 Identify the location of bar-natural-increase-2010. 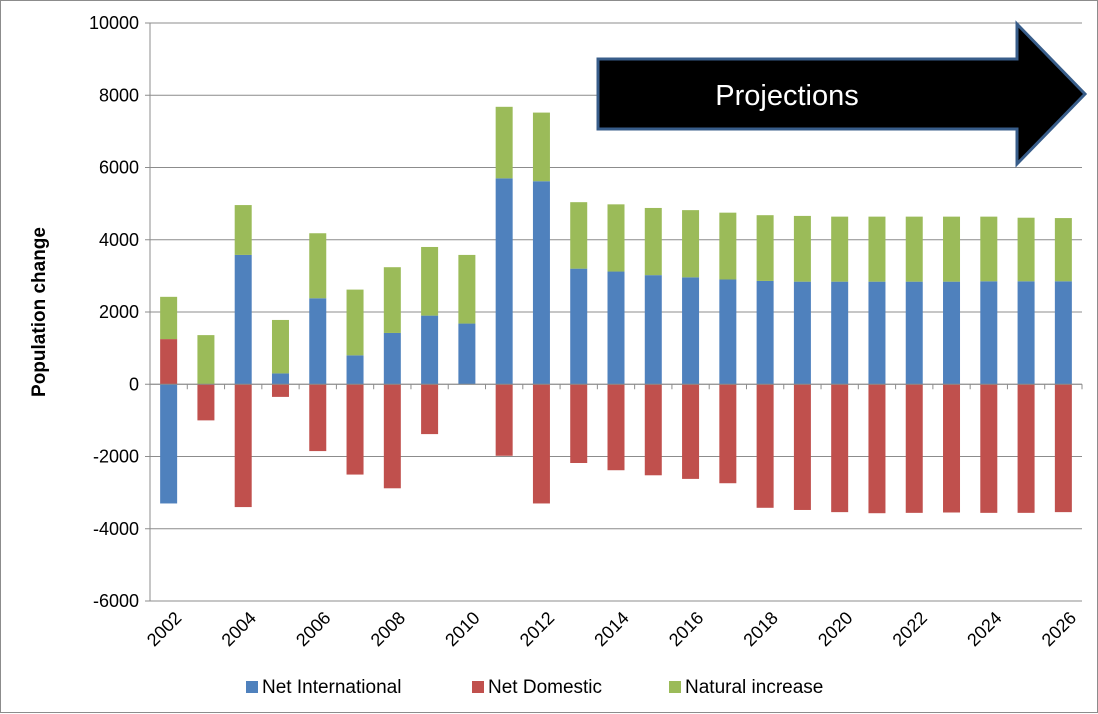
(466, 289).